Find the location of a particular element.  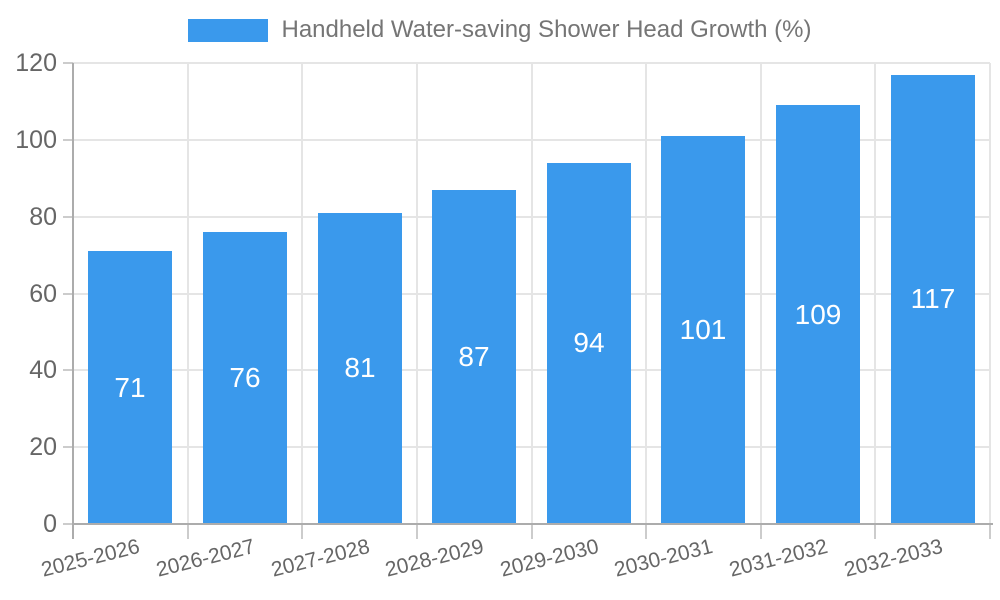

x-axis-label: 2032-2033 is located at coordinates (893, 558).